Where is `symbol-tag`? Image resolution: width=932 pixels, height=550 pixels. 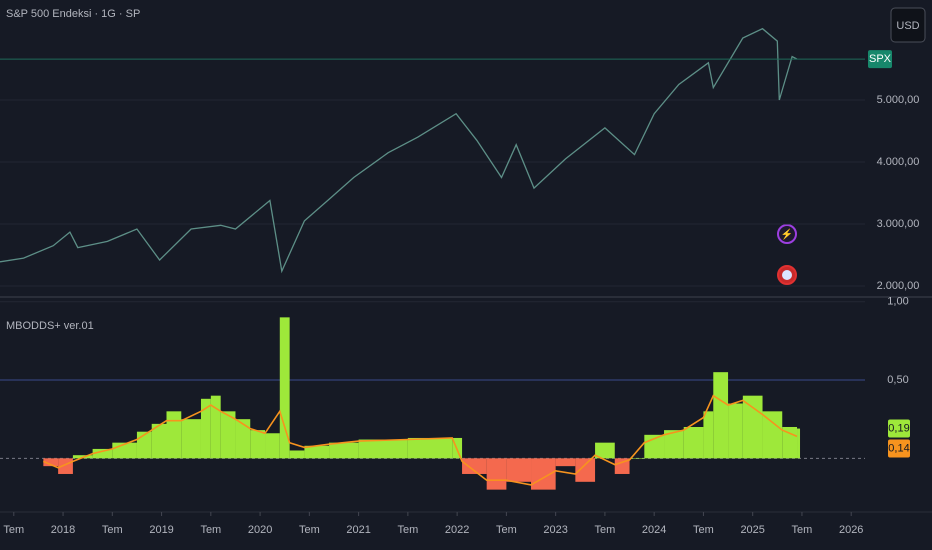
symbol-tag is located at coordinates (880, 59).